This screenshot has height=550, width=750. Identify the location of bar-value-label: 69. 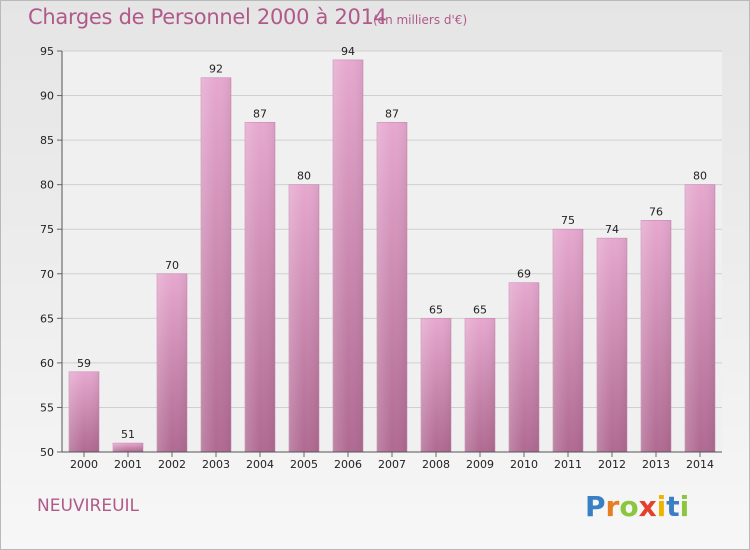
(524, 274).